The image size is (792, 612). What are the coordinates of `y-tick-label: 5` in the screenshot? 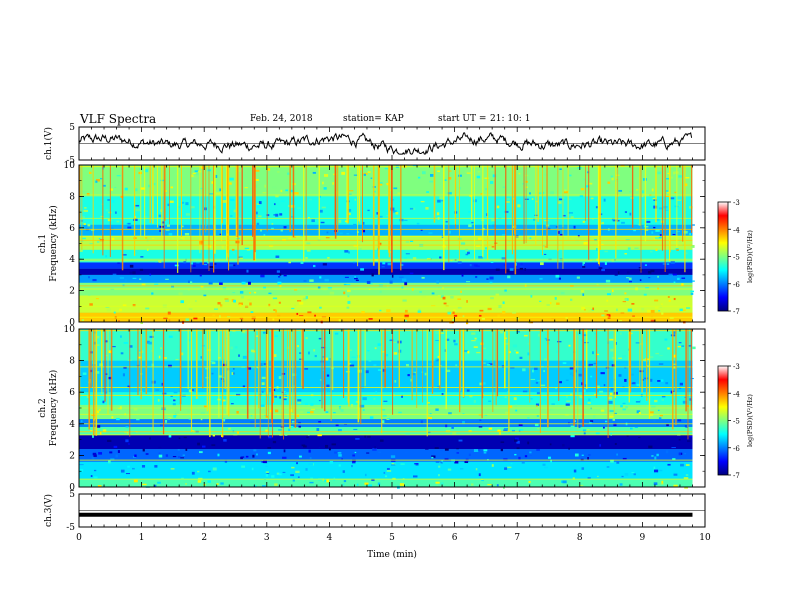 It's located at (72, 128).